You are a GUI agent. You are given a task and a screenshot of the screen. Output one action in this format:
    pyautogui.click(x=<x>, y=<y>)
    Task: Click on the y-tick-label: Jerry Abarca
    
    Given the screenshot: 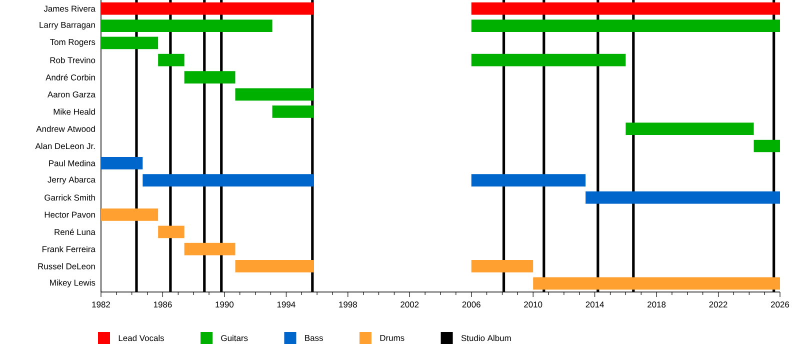 What is the action you would take?
    pyautogui.click(x=72, y=180)
    